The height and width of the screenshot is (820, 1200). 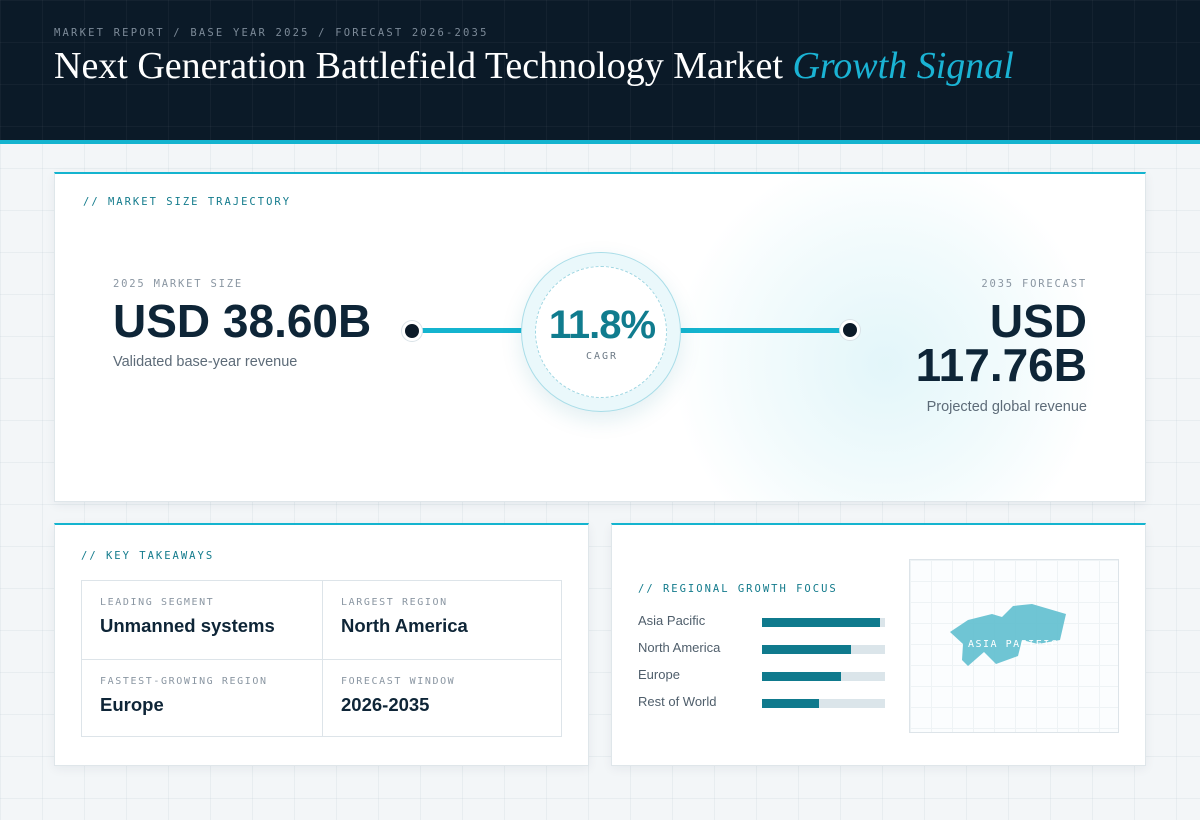 I want to click on map-region-label: ASIA PACIFIC, so click(x=1013, y=644).